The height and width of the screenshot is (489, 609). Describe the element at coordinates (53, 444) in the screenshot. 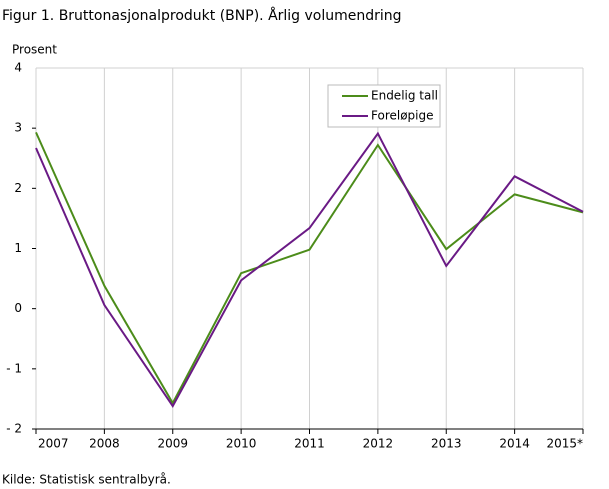

I see `x-tick-label: 2007` at that location.